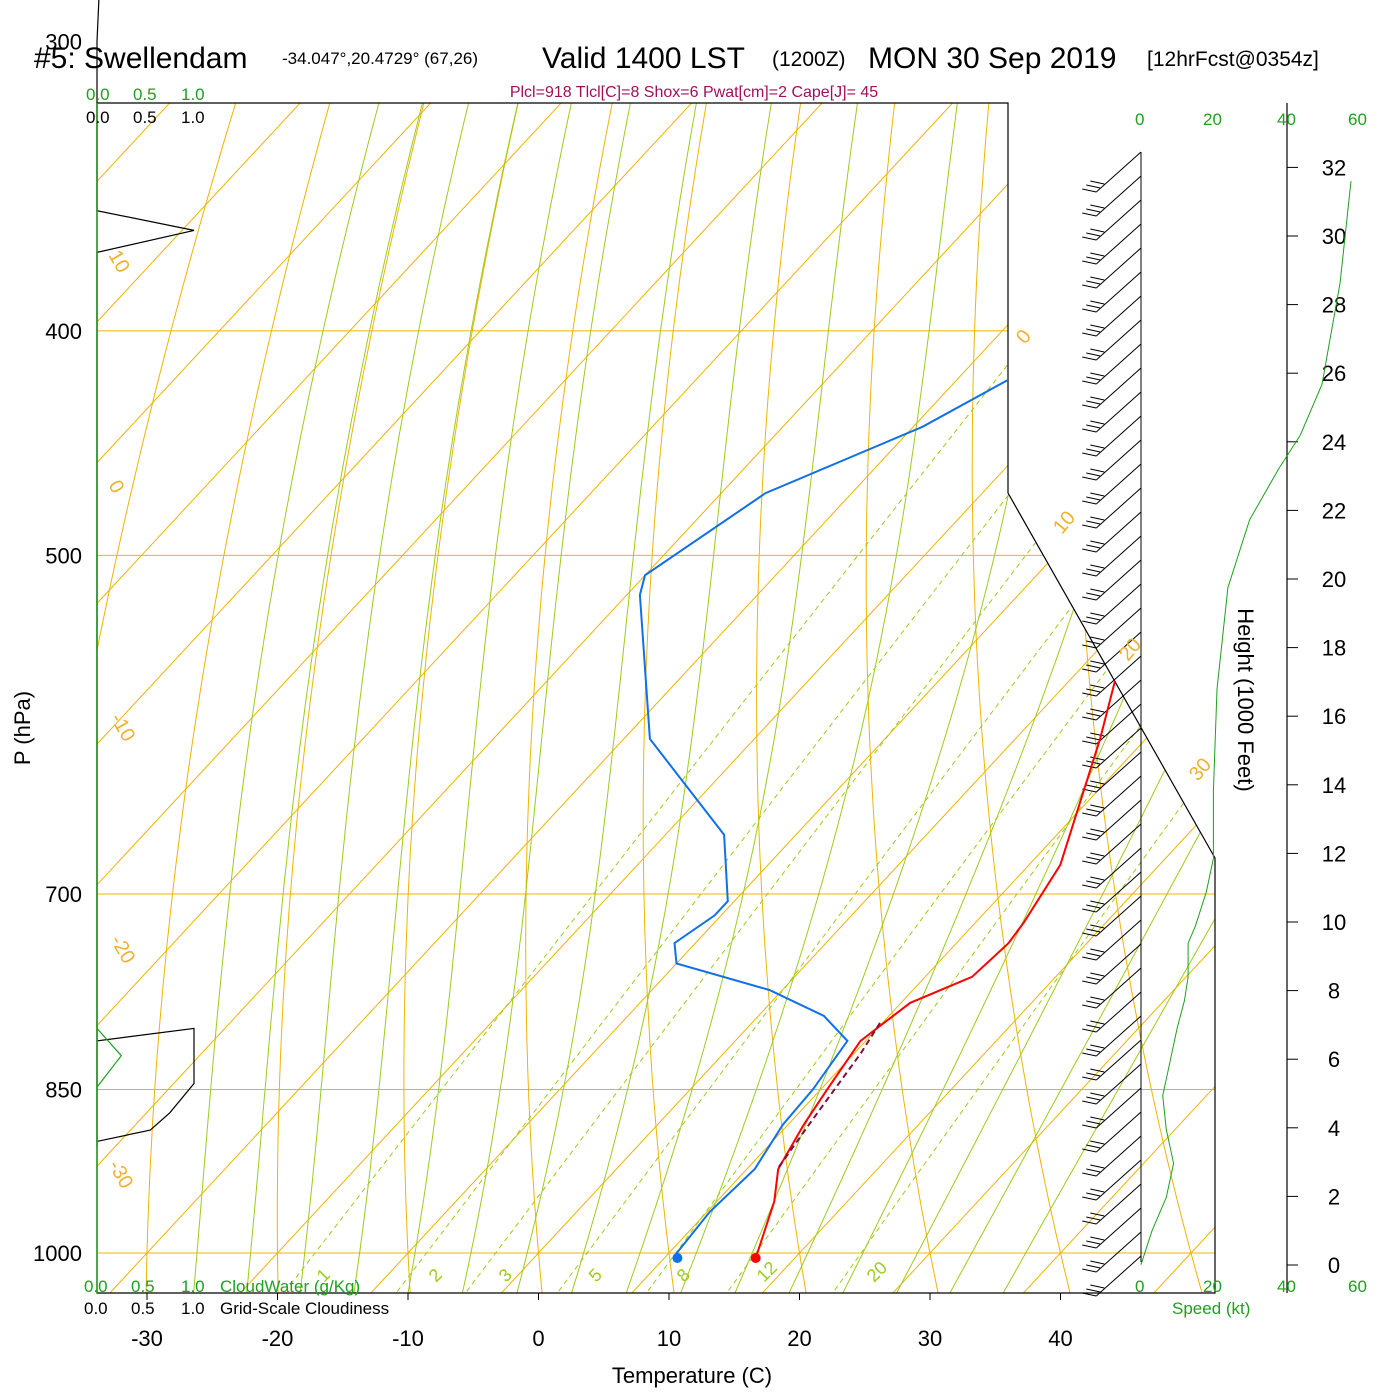 Image resolution: width=1400 pixels, height=1400 pixels. I want to click on dry-adiabat, so click(390, 698).